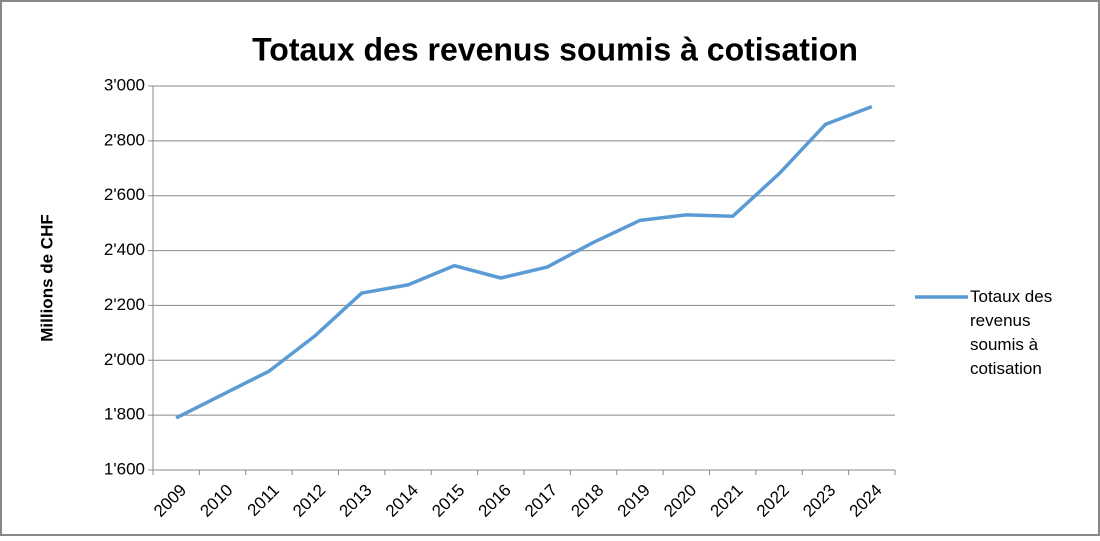 This screenshot has width=1100, height=541. I want to click on y-axis-label: Millions de CHF, so click(46, 278).